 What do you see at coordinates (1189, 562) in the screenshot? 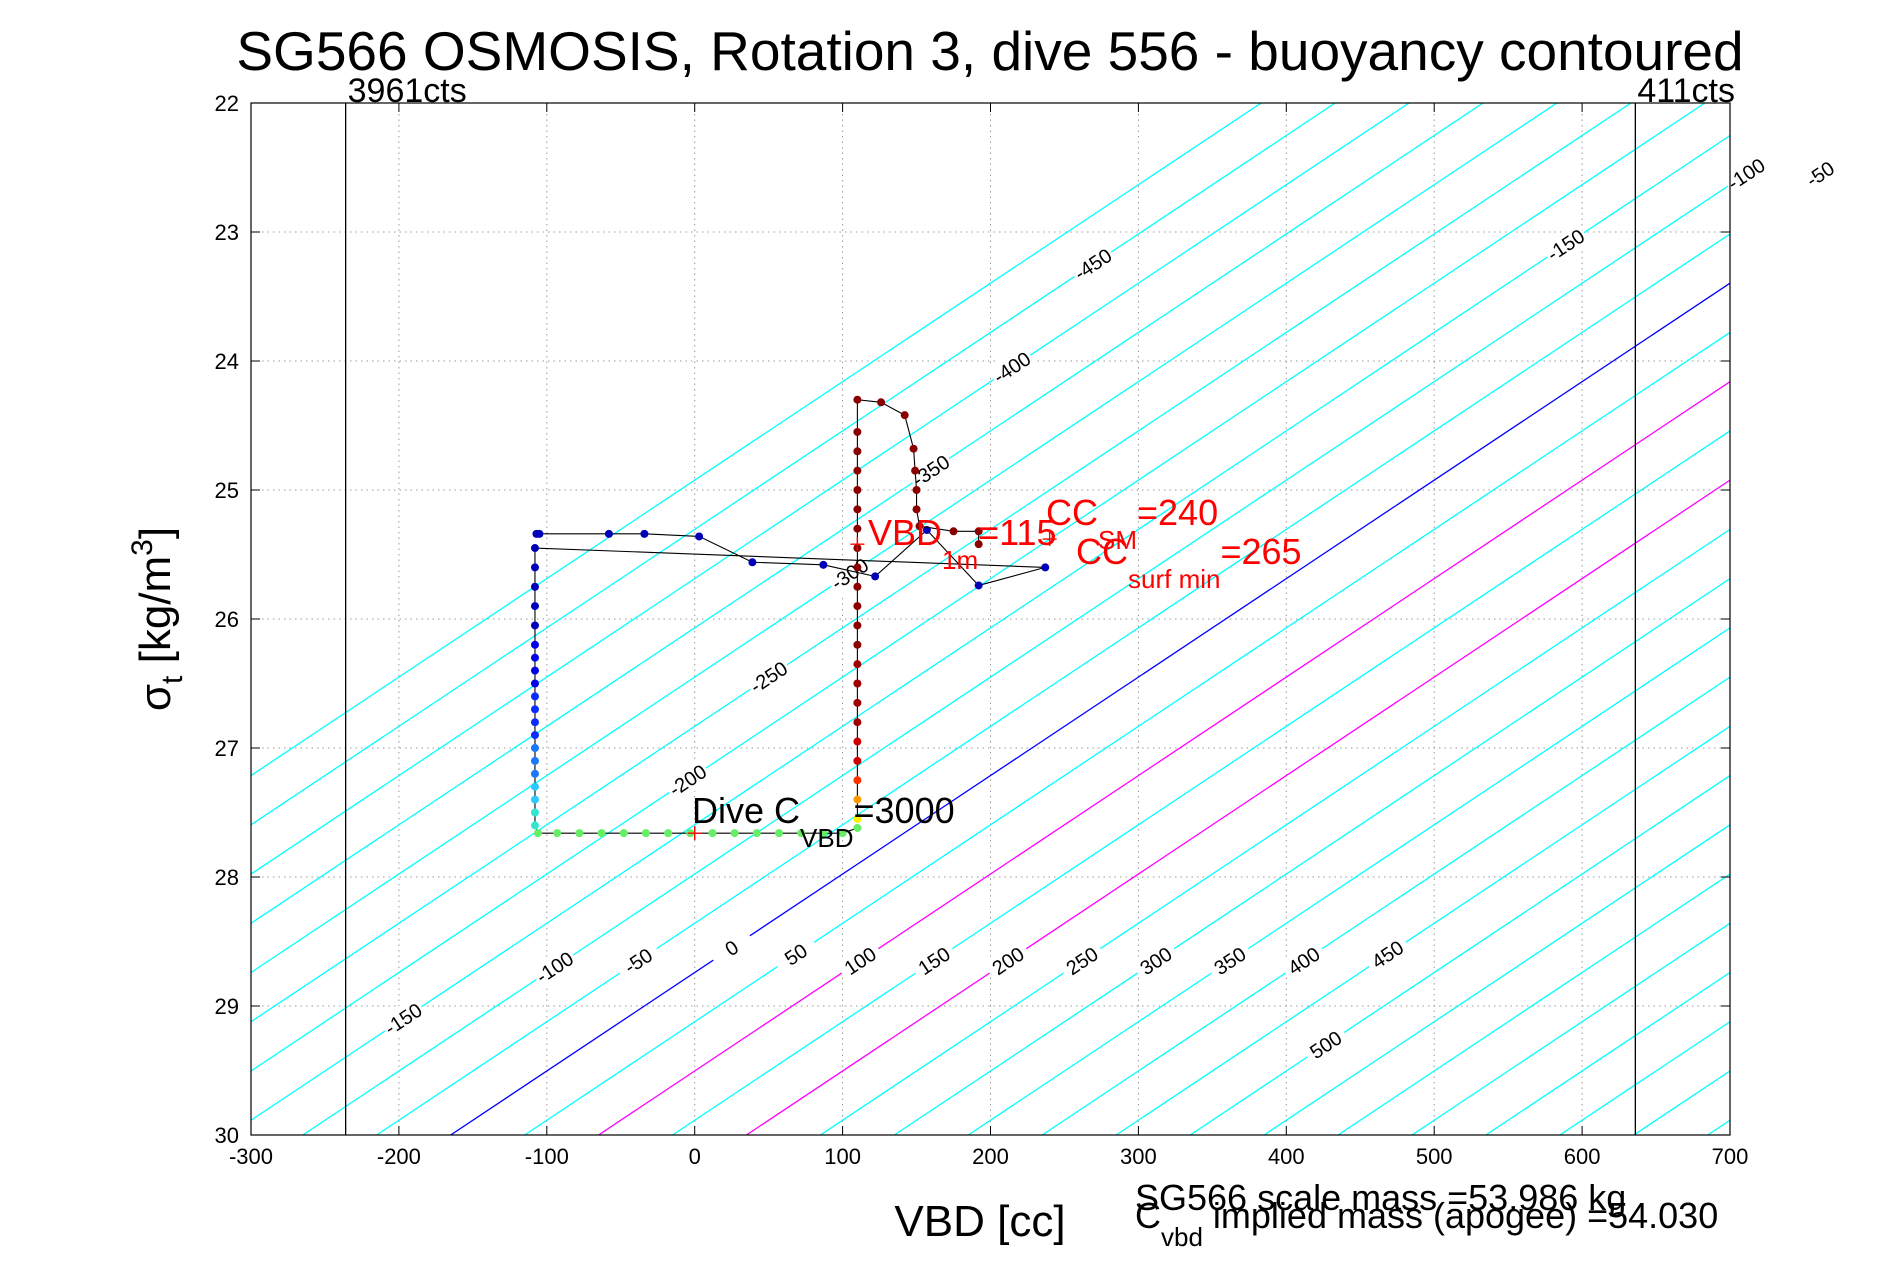
I see `cc-surf-annotation: CCsurf min=265` at bounding box center [1189, 562].